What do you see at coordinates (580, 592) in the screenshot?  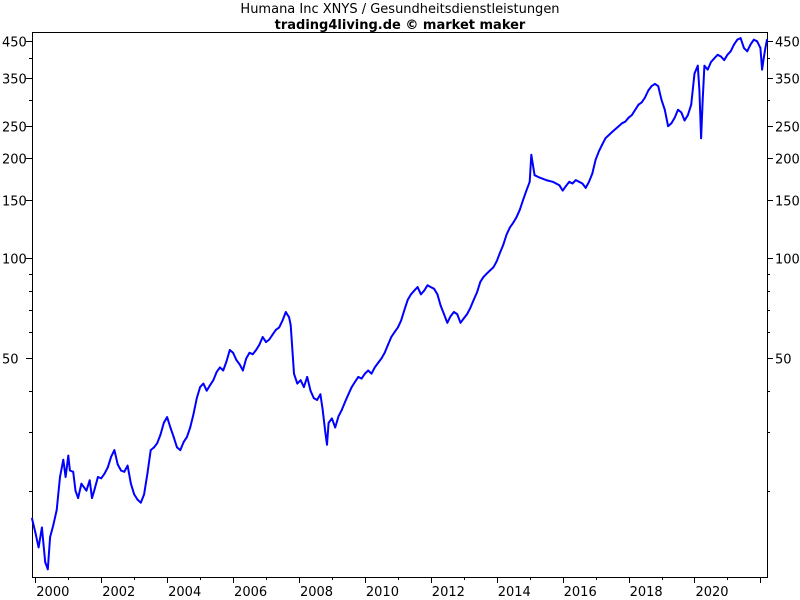 I see `x-tick-label: 2016` at bounding box center [580, 592].